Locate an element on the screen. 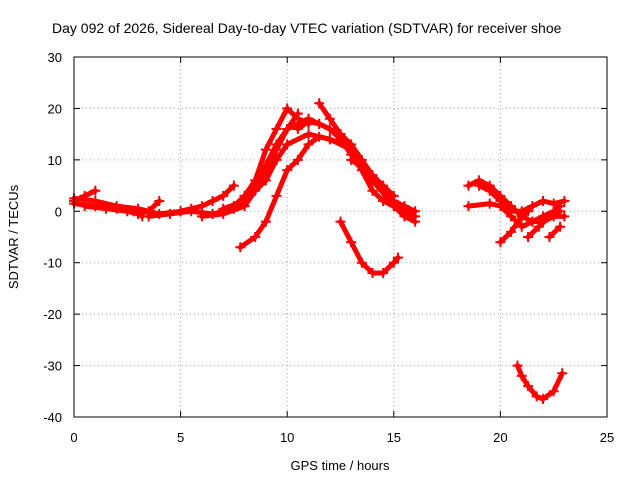 The height and width of the screenshot is (480, 640). y-tick-label: 20 is located at coordinates (55, 108).